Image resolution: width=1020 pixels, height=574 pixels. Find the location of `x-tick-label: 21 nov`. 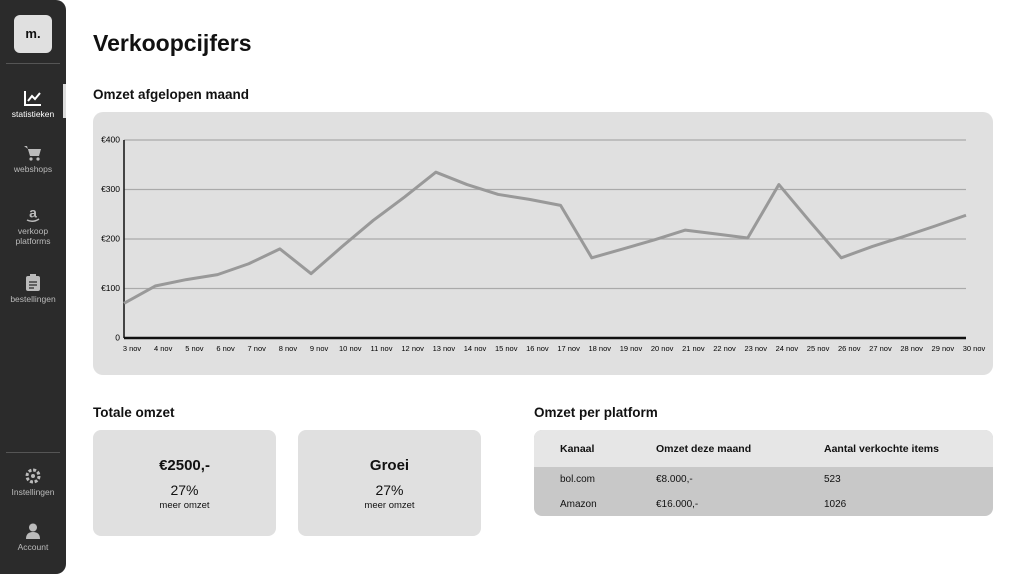

x-tick-label: 21 nov is located at coordinates (693, 348).